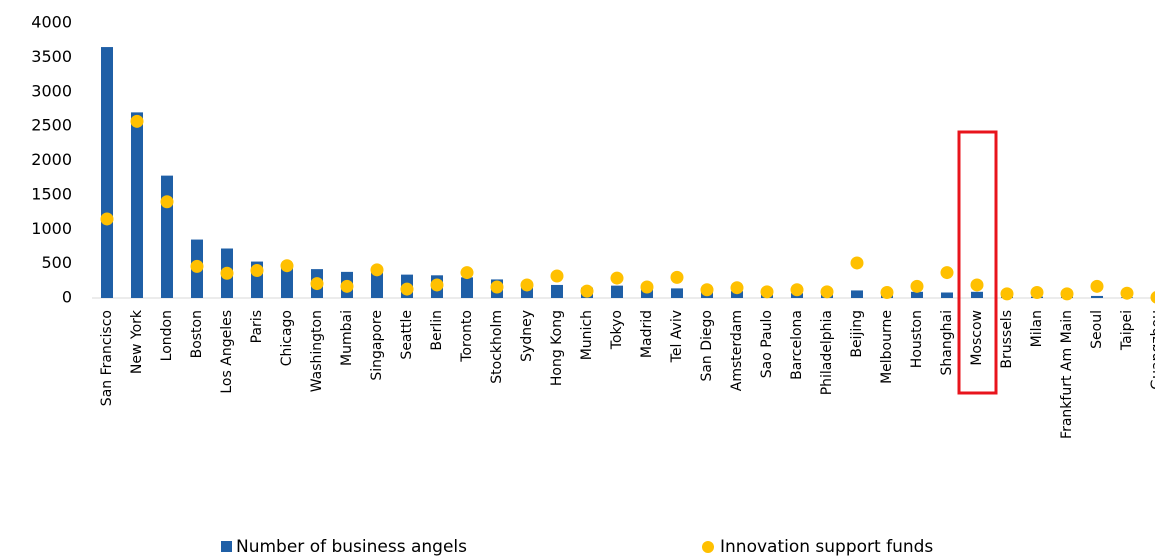 This screenshot has width=1155, height=560. What do you see at coordinates (167, 335) in the screenshot?
I see `x-tick-label: London` at bounding box center [167, 335].